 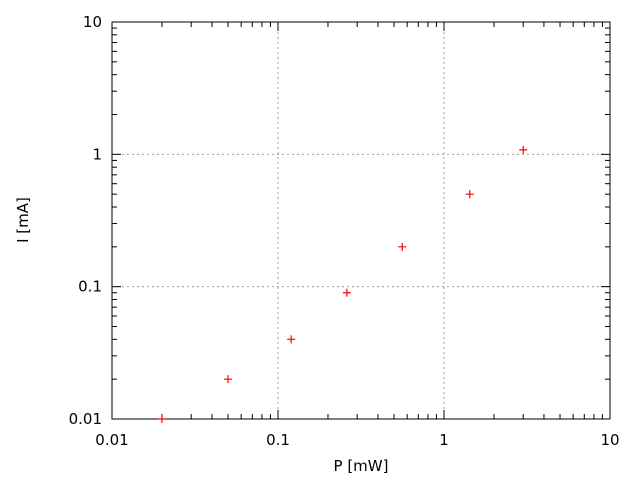 What do you see at coordinates (97, 154) in the screenshot?
I see `y-tick-label: 1` at bounding box center [97, 154].